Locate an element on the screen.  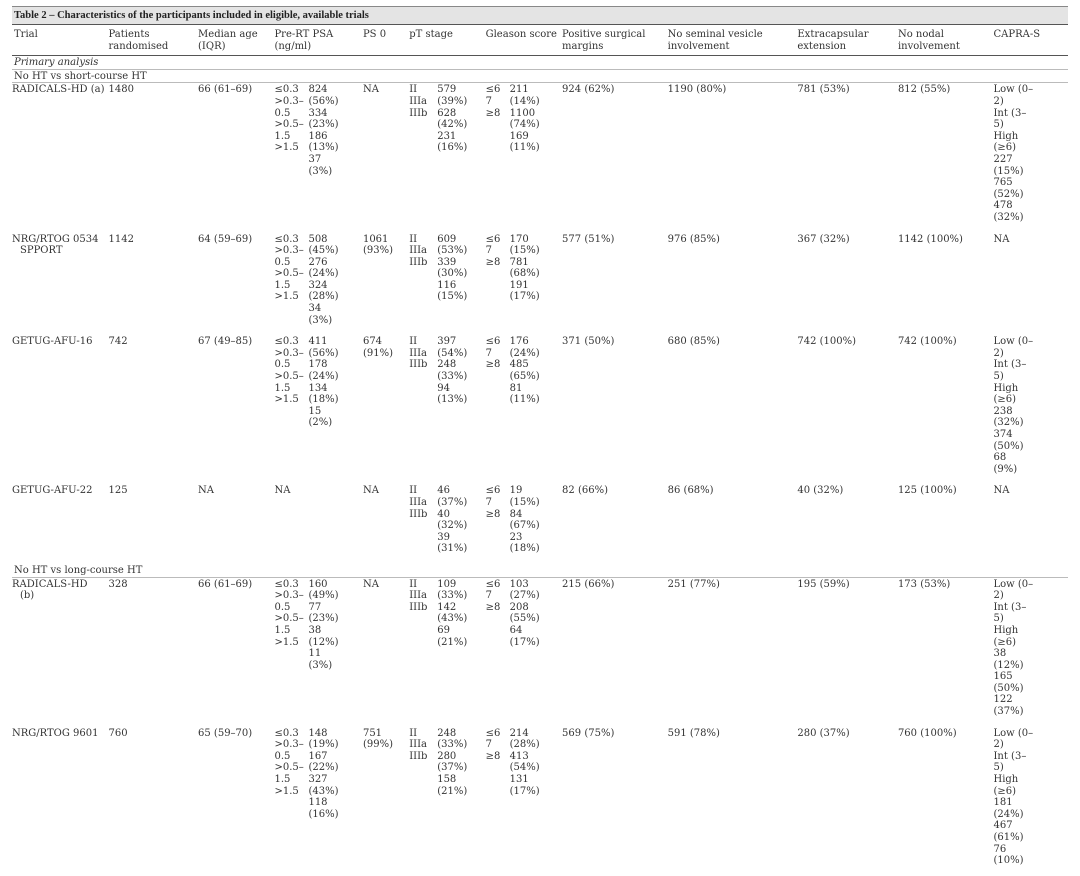
sub-value: 765 (52%) is located at coordinates (1008, 188).